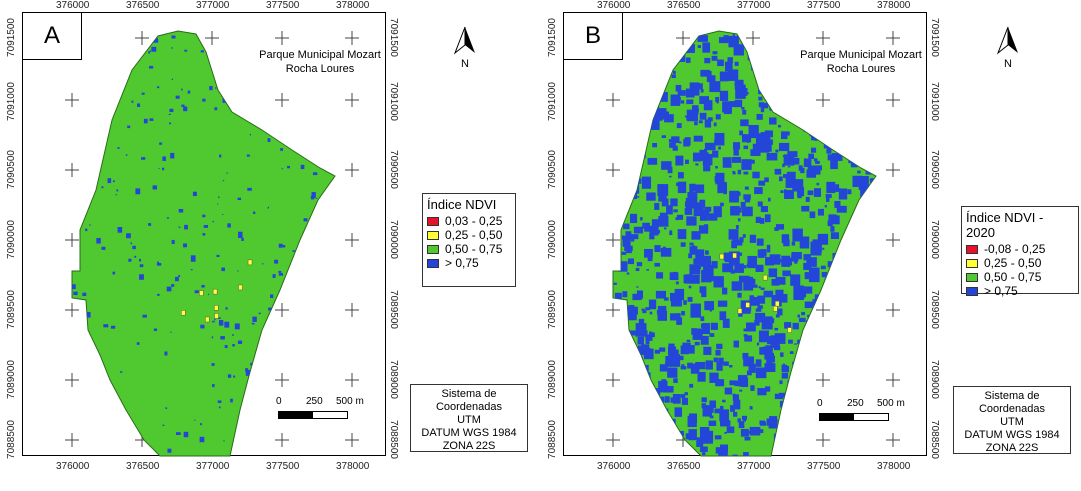  Describe the element at coordinates (393, 239) in the screenshot. I see `y-tick-label: 7090000` at that location.